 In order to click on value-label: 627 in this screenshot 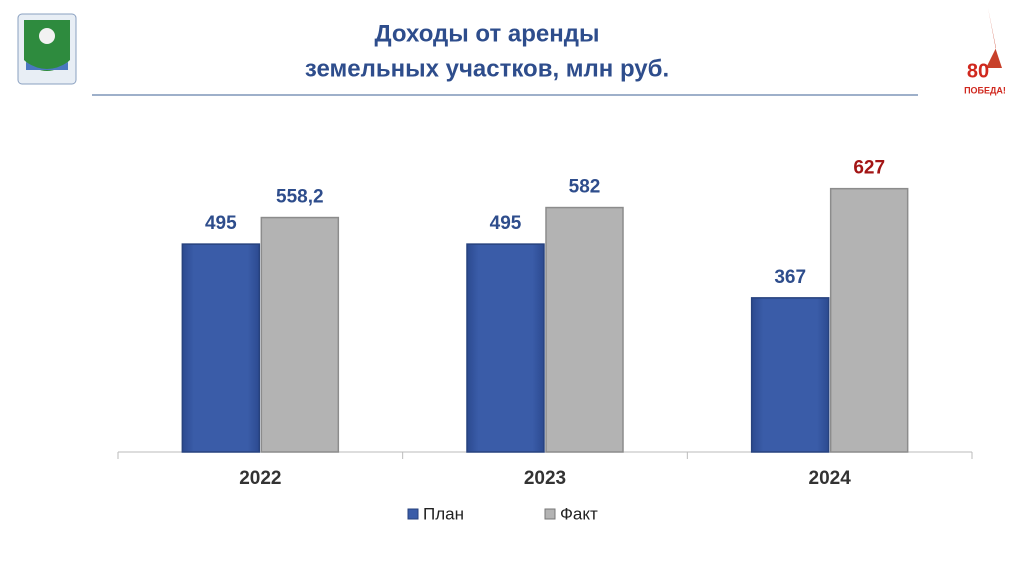, I will do `click(869, 168)`.